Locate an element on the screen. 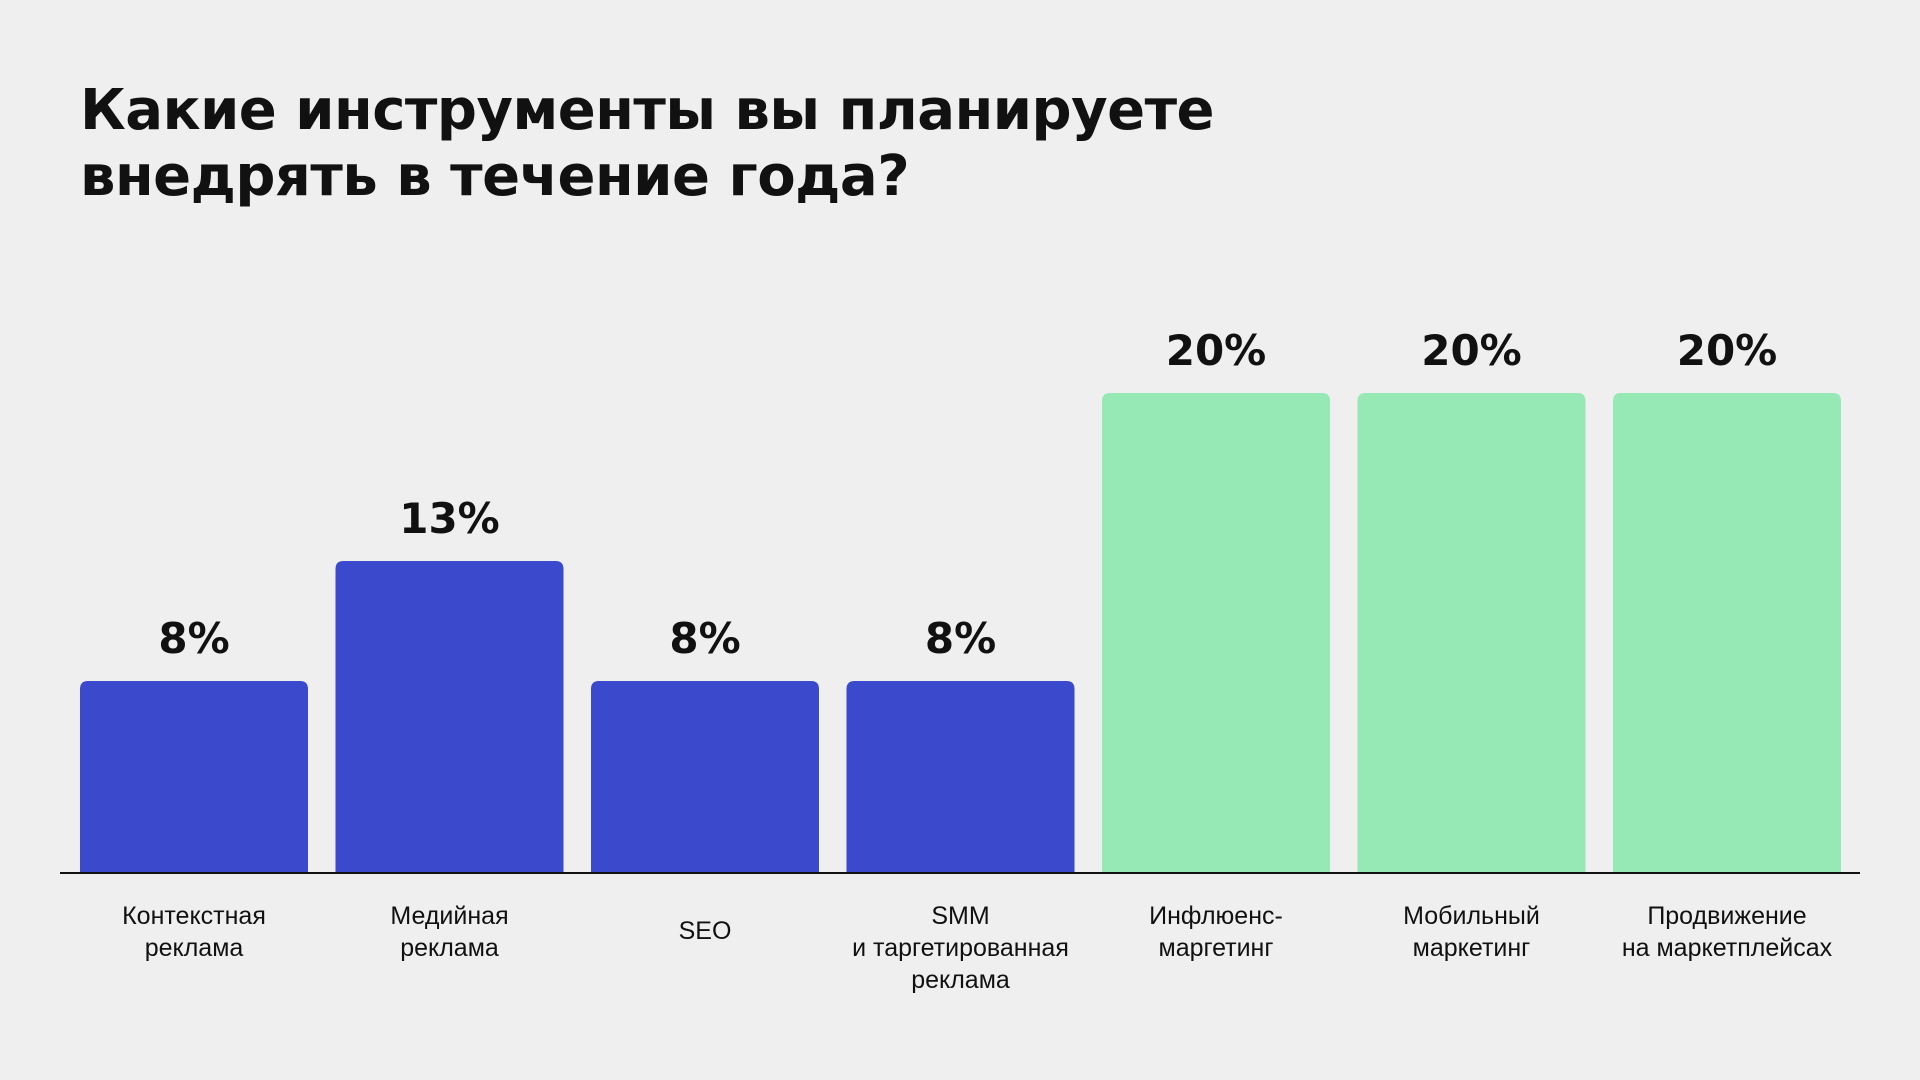 The height and width of the screenshot is (1080, 1920). data-label-3: 8% is located at coordinates (704, 638).